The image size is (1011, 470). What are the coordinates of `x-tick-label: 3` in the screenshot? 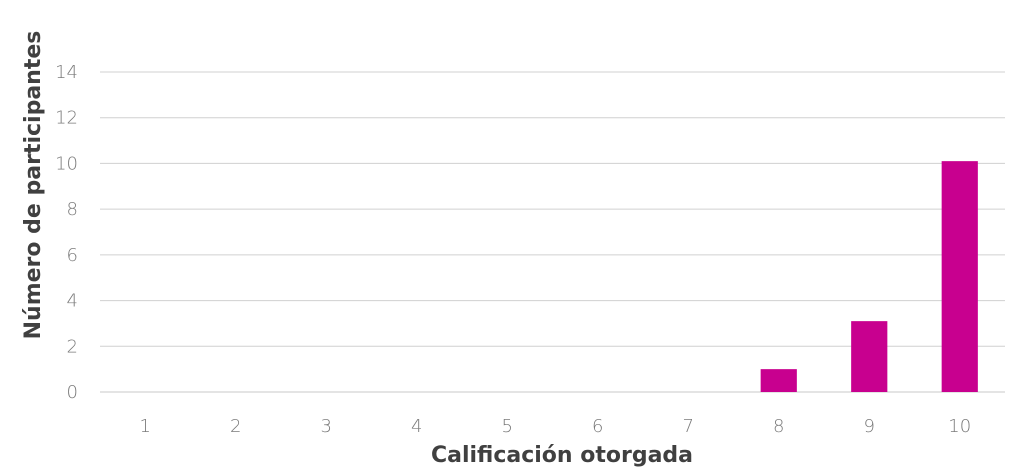 It's located at (326, 426).